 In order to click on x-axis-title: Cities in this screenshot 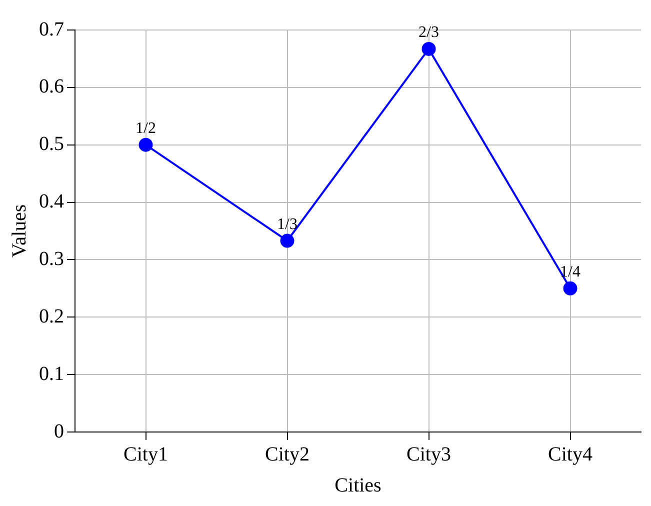, I will do `click(358, 485)`.